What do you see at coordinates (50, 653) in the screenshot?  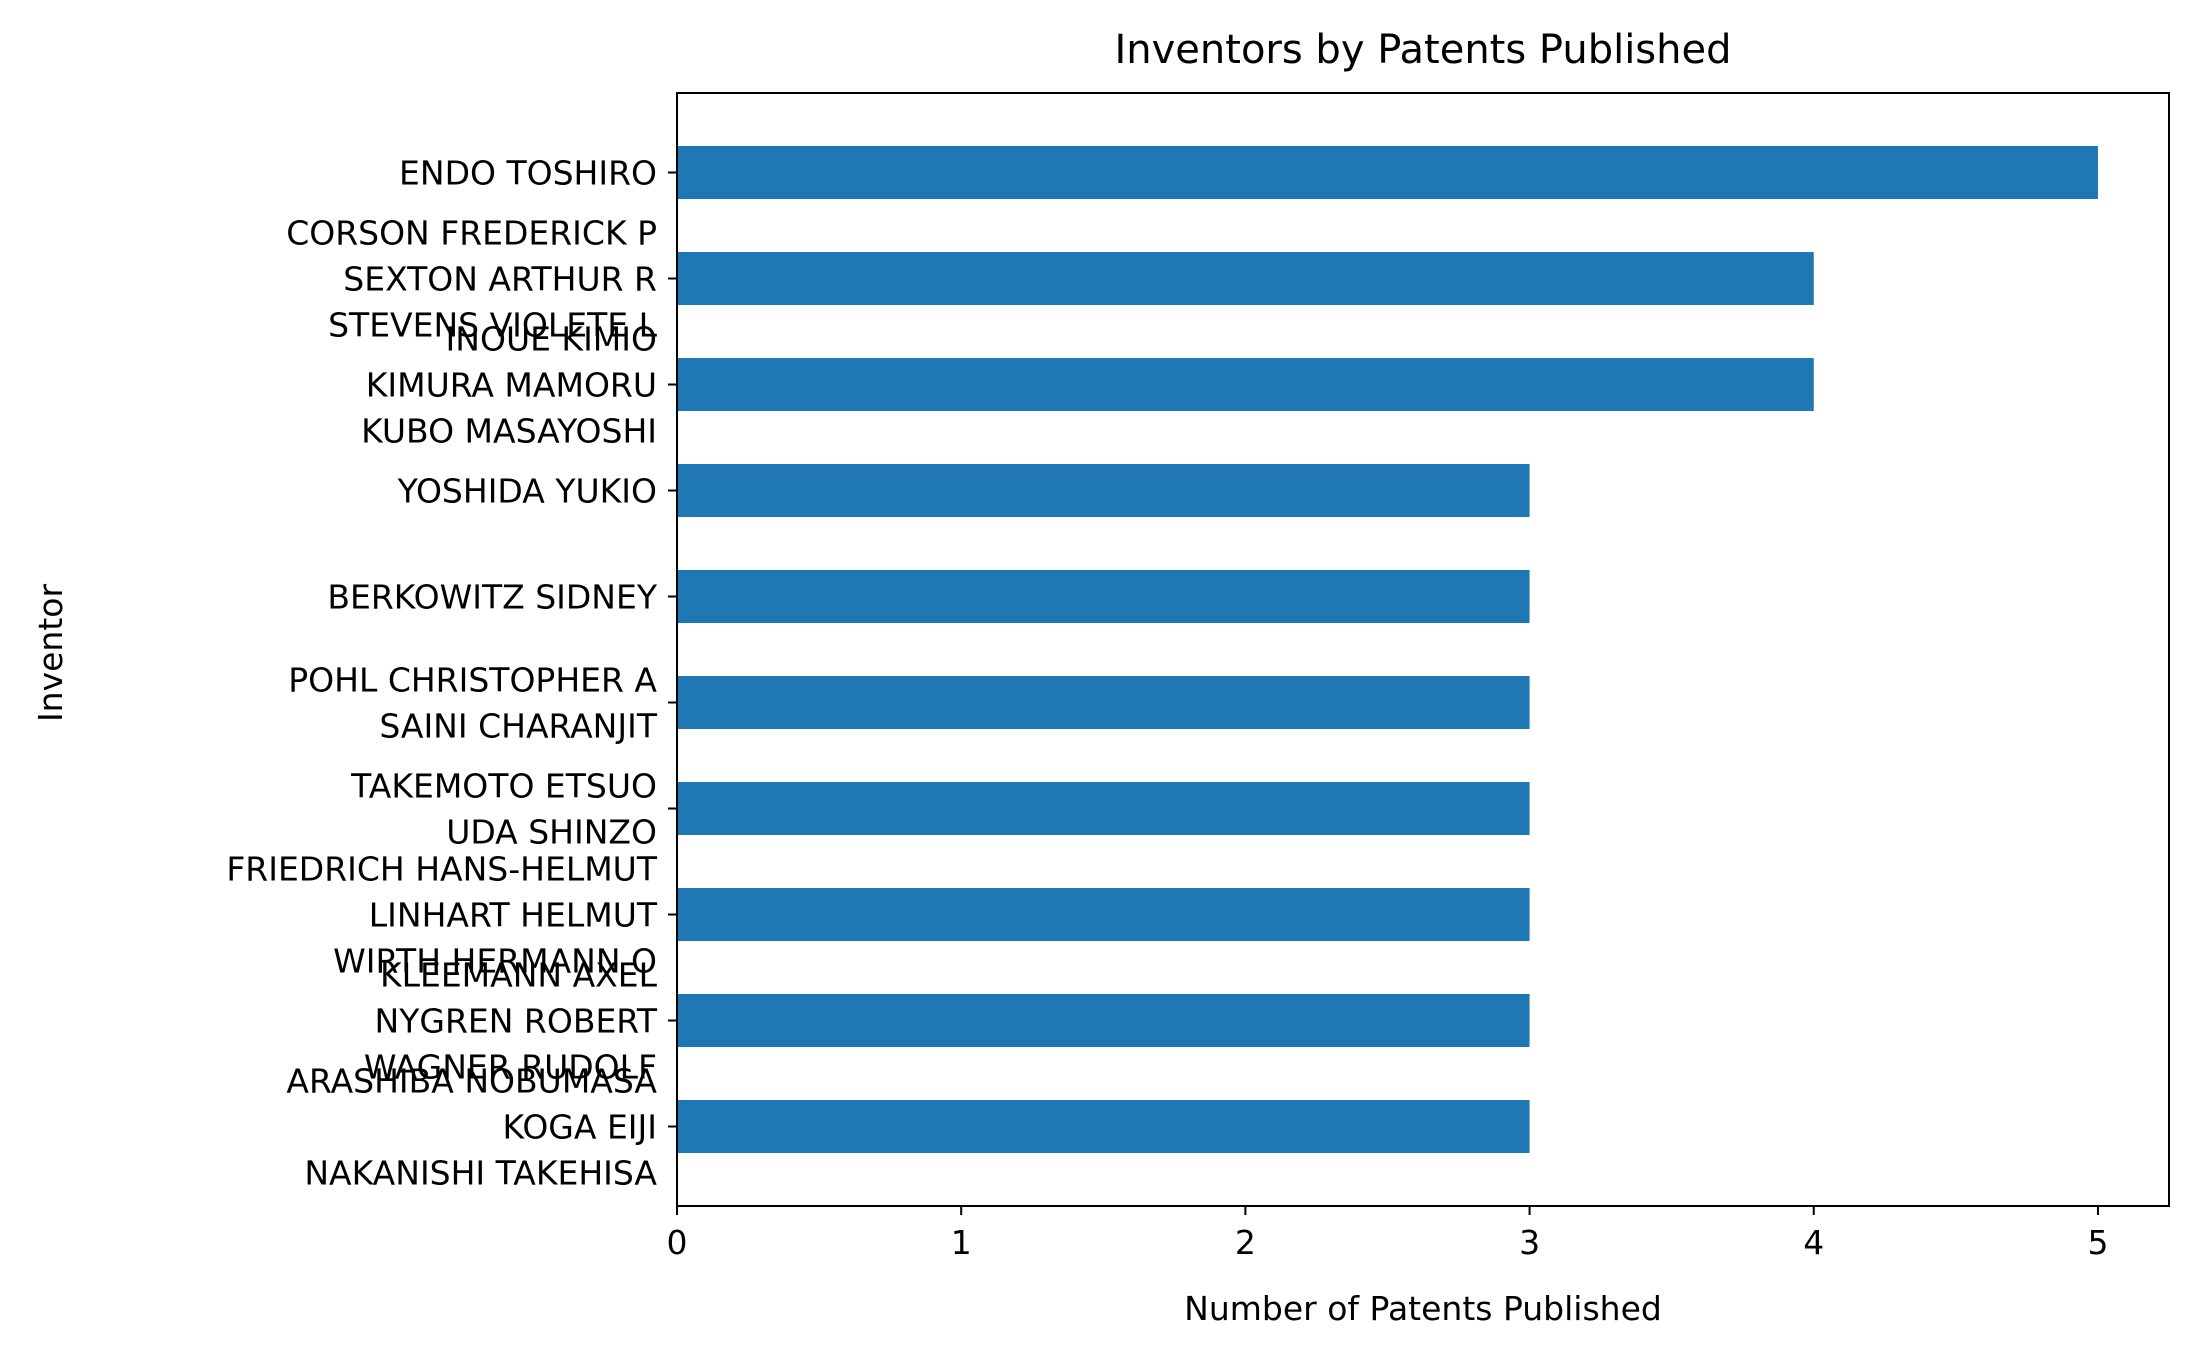 I see `y-axis-label: Inventor` at bounding box center [50, 653].